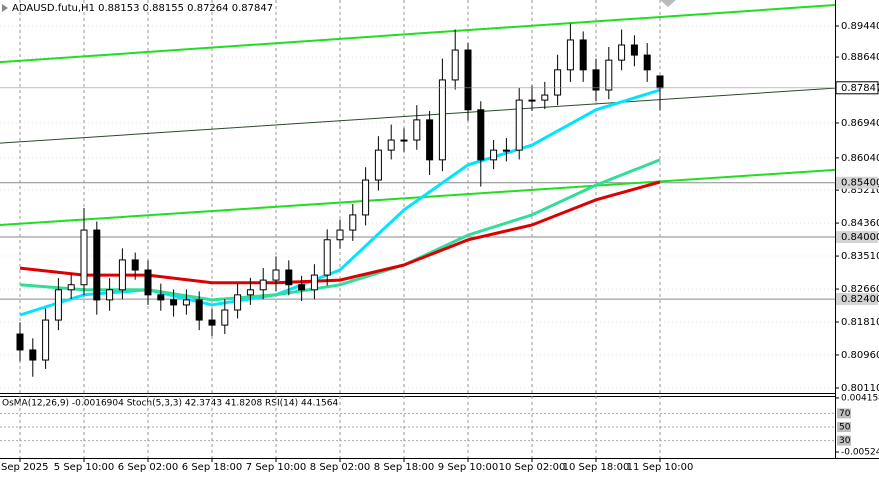 This screenshot has width=879, height=477. I want to click on level-label: 0.82400, so click(860, 299).